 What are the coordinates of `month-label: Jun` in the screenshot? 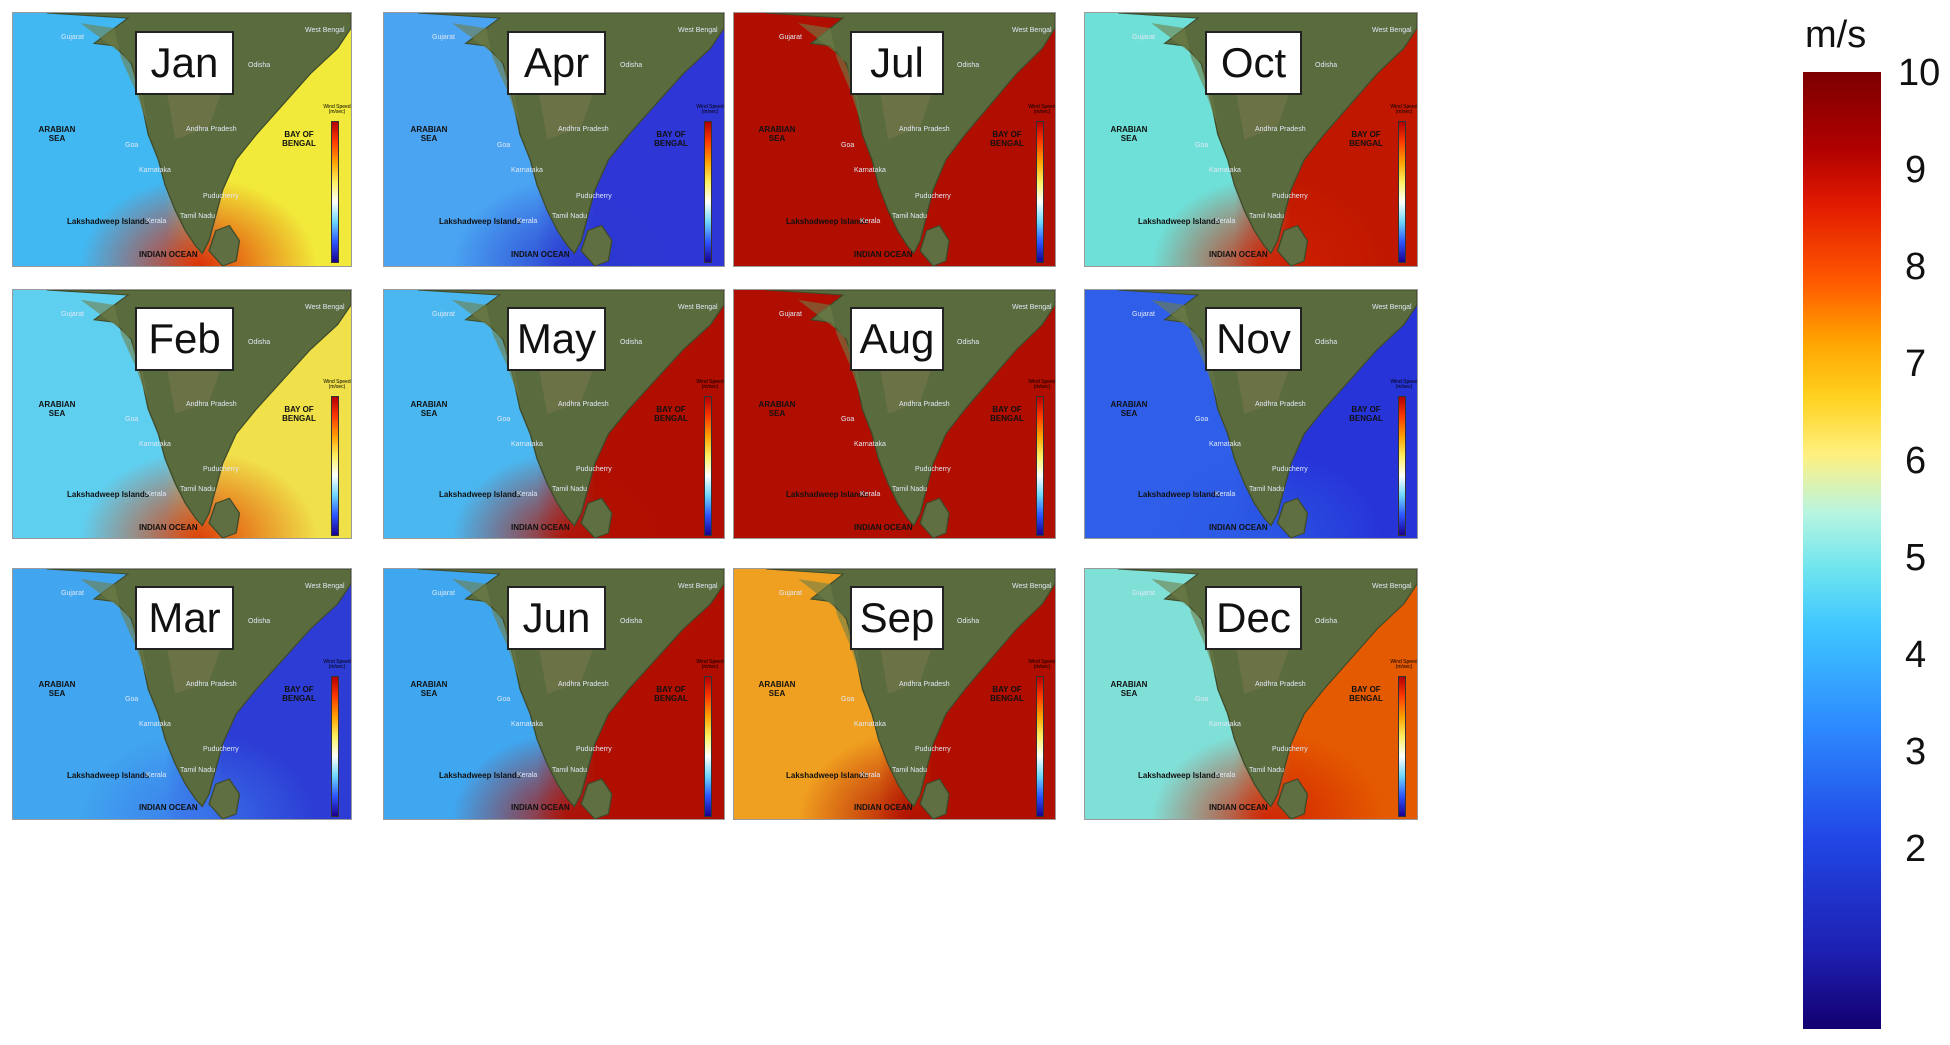 It's located at (556, 618).